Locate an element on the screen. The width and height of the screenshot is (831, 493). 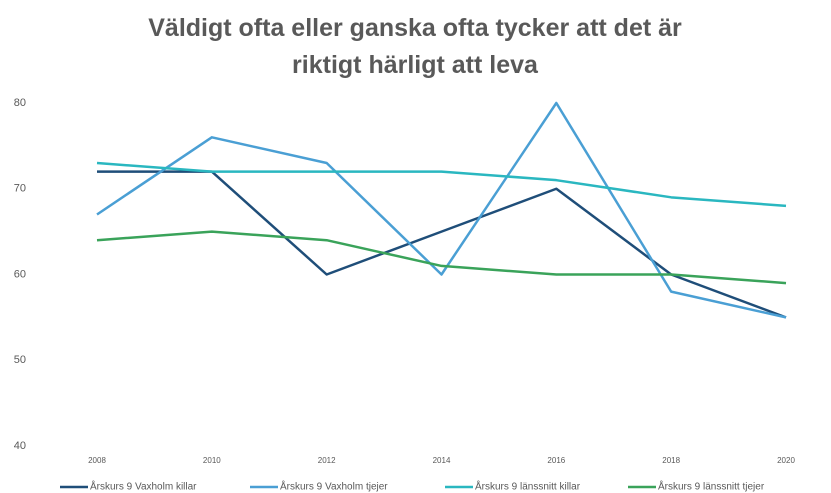
x-tick-label: 2018 is located at coordinates (671, 460).